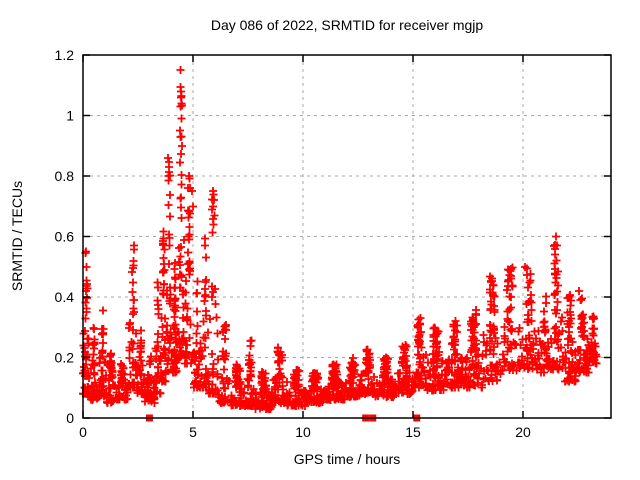  I want to click on x-tick-labels: 0 5 10 15 20, so click(305, 432).